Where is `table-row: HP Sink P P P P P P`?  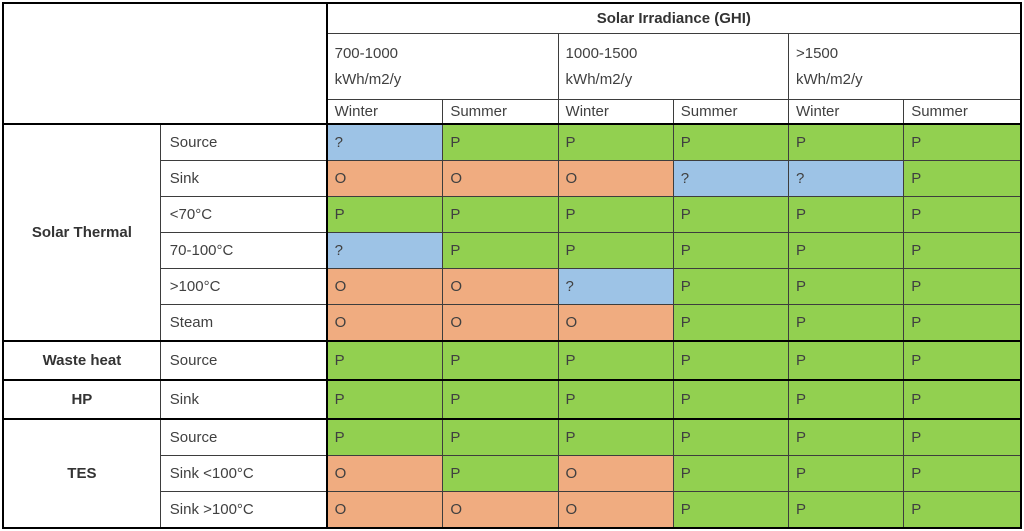 table-row: HP Sink P P P P P P is located at coordinates (512, 399).